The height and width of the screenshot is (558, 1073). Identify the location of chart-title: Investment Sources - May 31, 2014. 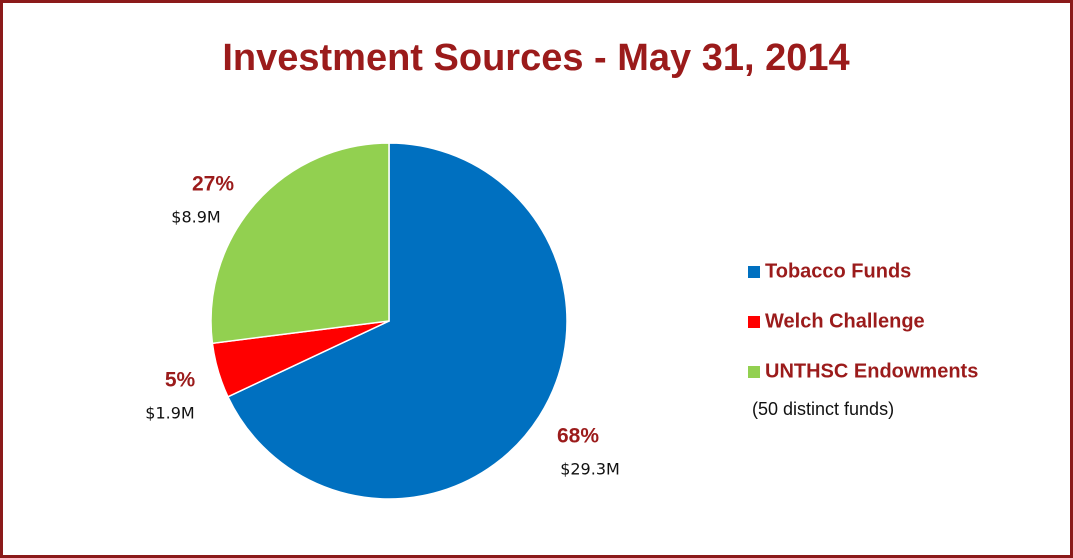
(535, 58).